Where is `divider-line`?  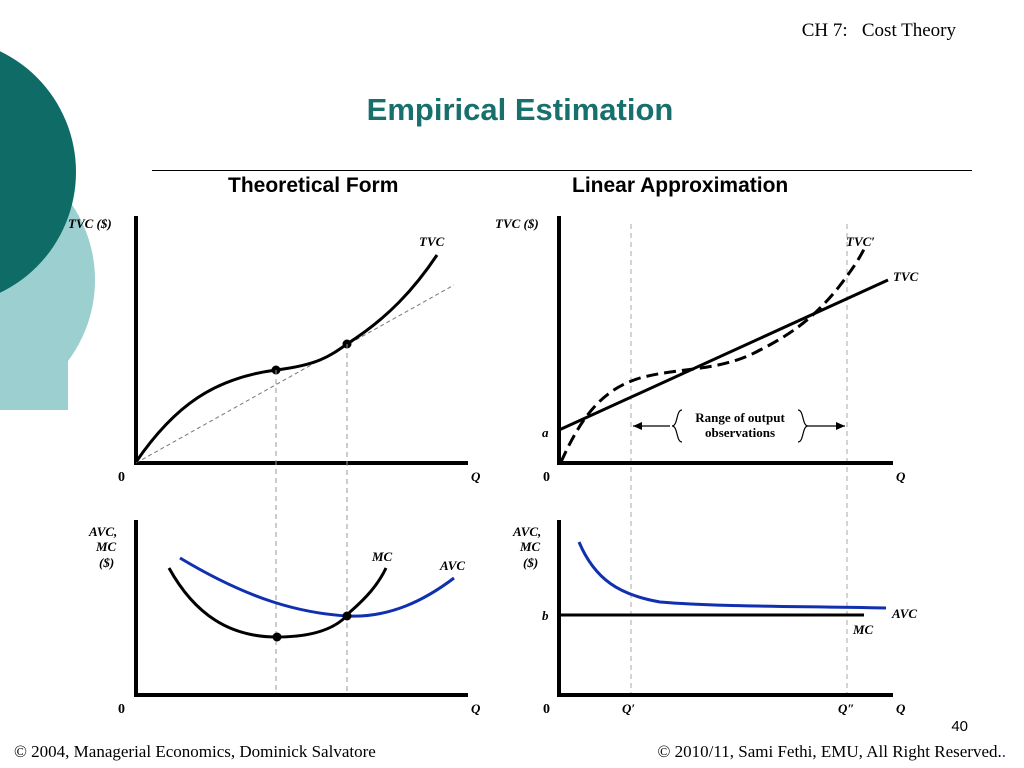
divider-line is located at coordinates (562, 170).